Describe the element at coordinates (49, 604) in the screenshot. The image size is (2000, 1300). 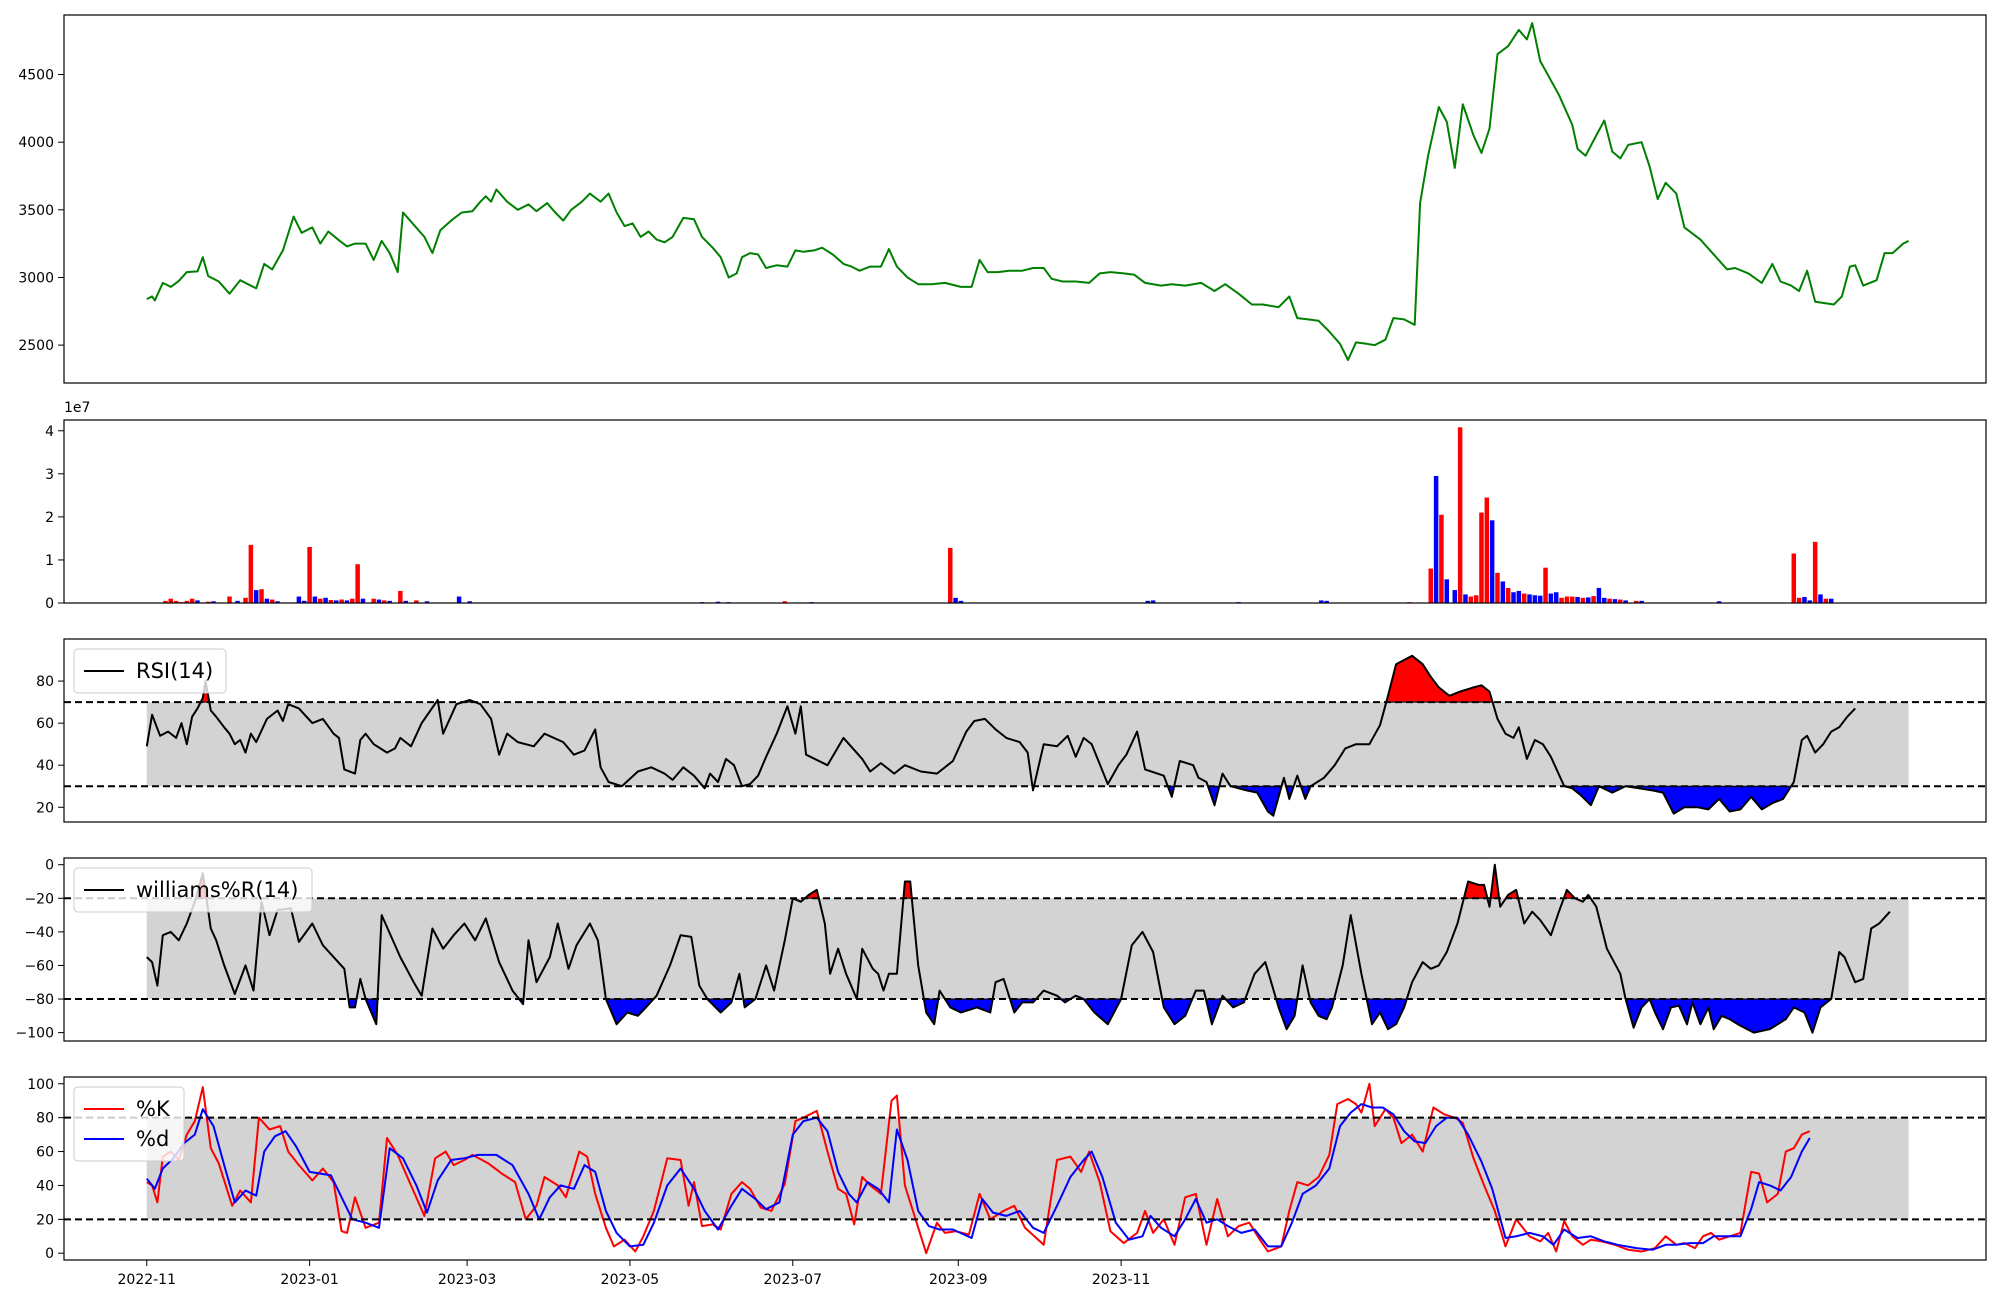
I see `y-tick-label-volume: 0` at that location.